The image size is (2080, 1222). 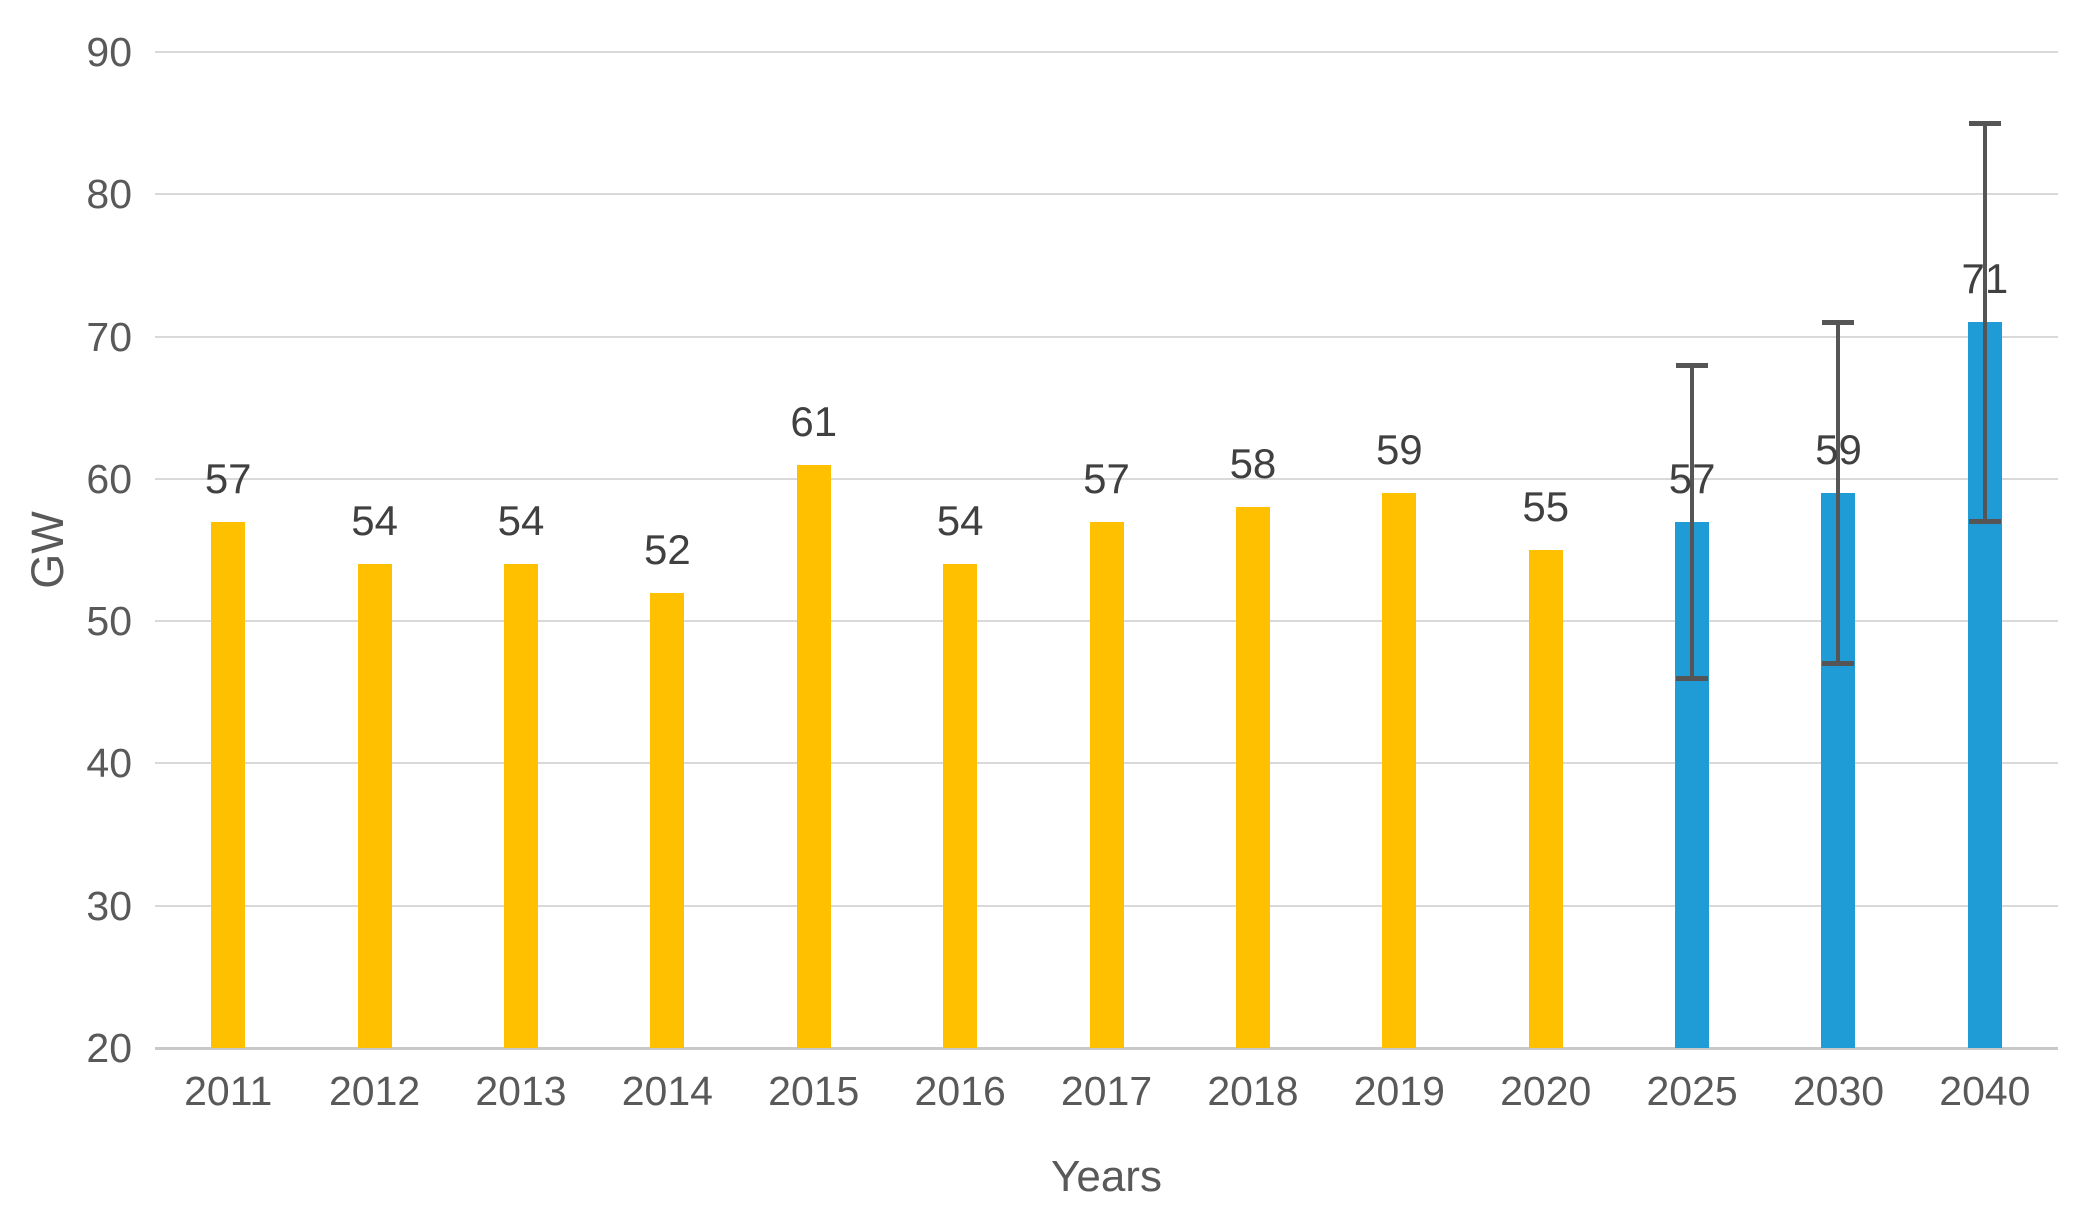 What do you see at coordinates (1692, 522) in the screenshot?
I see `error-bar-2025` at bounding box center [1692, 522].